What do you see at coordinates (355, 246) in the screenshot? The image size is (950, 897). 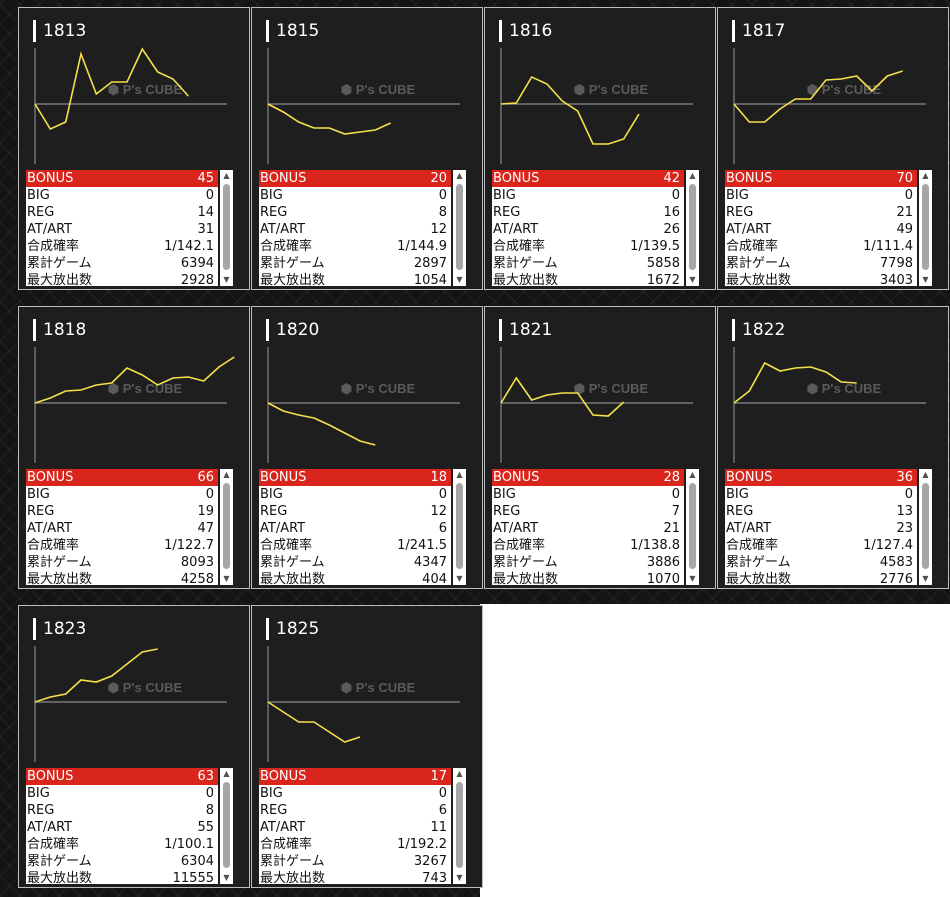 I see `stat-row-prob: 合成確率 1/144.9` at bounding box center [355, 246].